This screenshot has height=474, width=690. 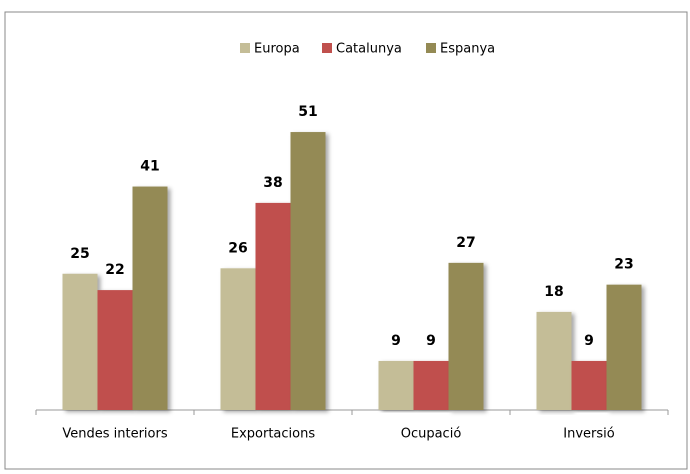 I want to click on data-label: 25, so click(x=79, y=254).